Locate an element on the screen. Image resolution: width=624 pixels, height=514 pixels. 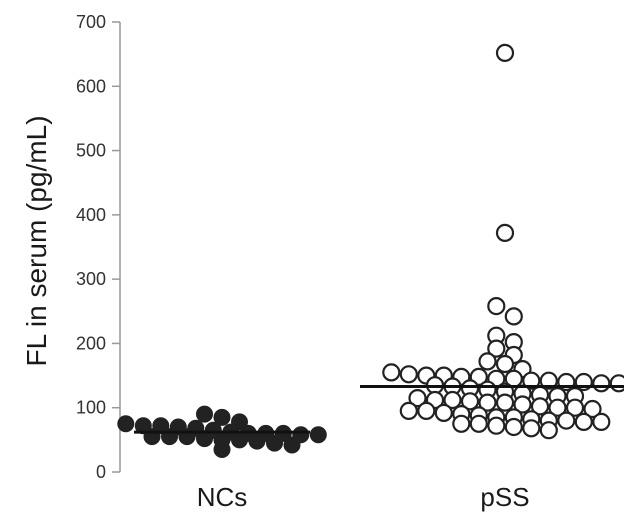
x-category-label: NCs is located at coordinates (222, 497).